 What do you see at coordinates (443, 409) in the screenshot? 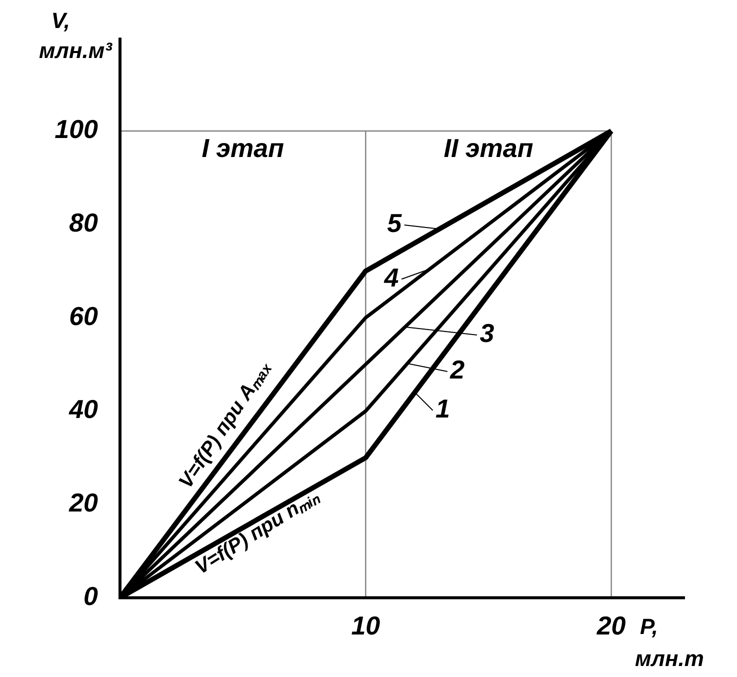
I see `legend-label: 1` at bounding box center [443, 409].